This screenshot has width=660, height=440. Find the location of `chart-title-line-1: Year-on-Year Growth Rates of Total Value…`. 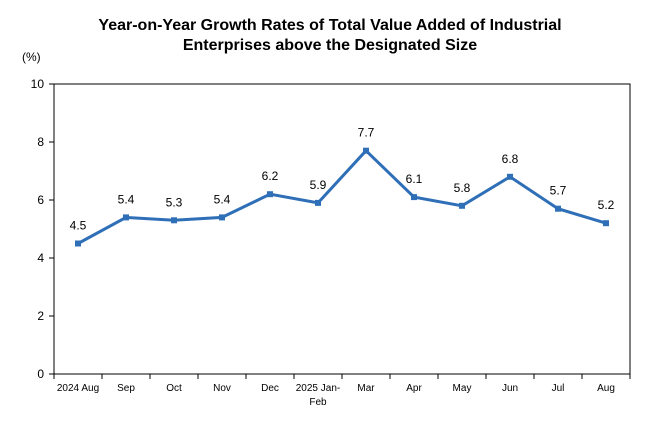

chart-title-line-1: Year-on-Year Growth Rates of Total Value… is located at coordinates (330, 25).